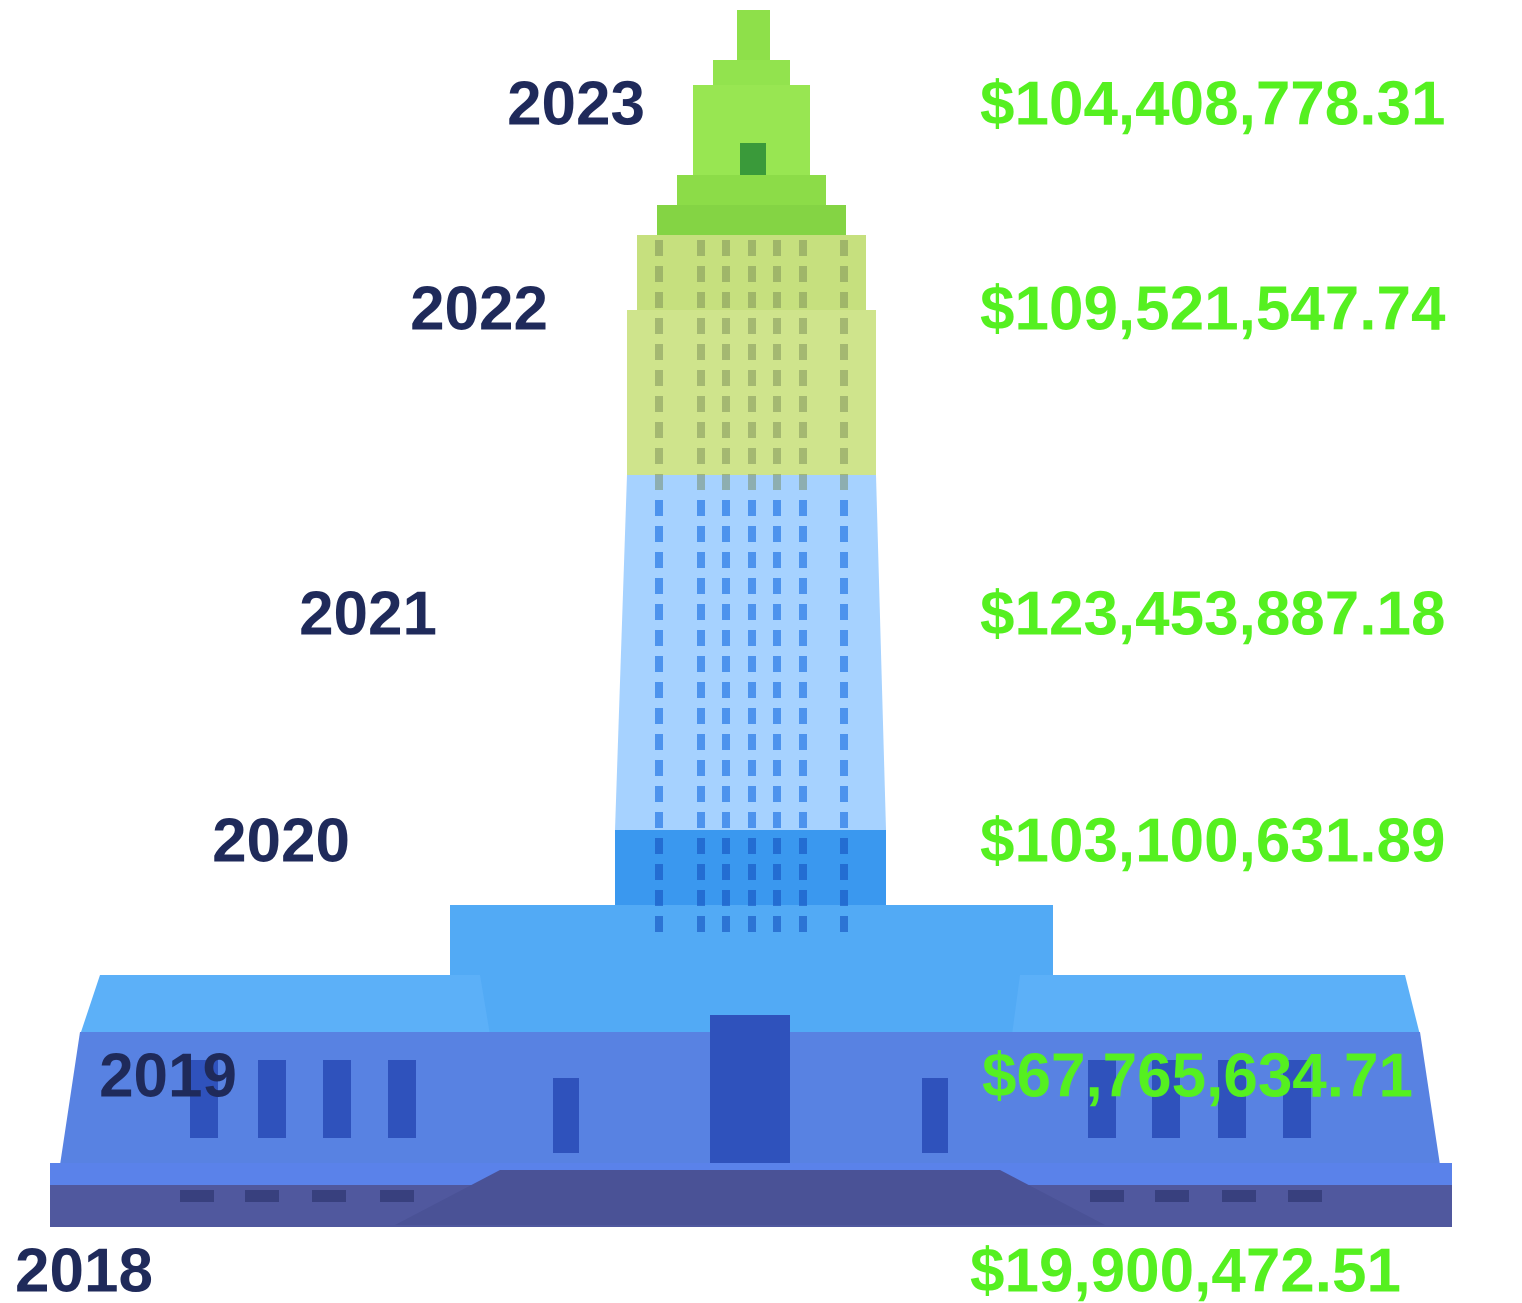  Describe the element at coordinates (168, 1075) in the screenshot. I see `year-label: 2019` at that location.